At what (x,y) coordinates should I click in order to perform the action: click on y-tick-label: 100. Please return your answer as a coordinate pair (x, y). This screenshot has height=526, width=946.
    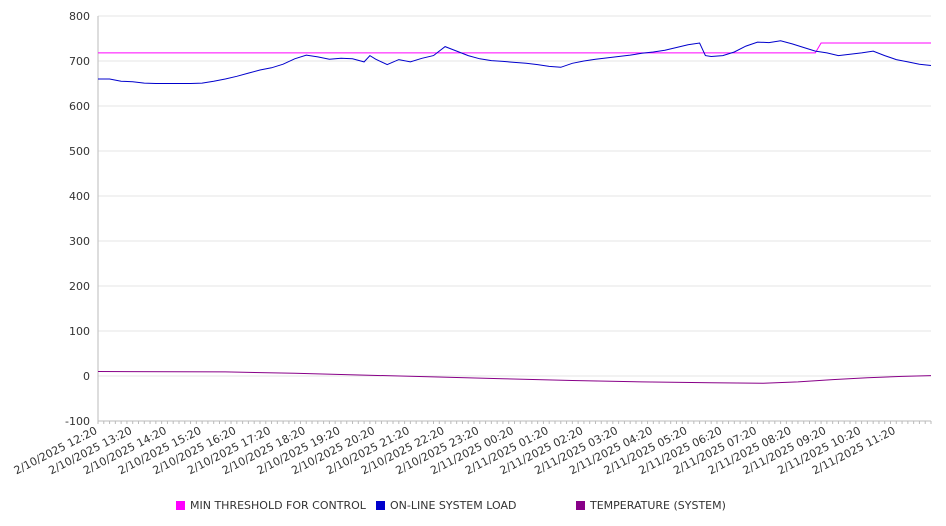
    Looking at the image, I should click on (79, 331).